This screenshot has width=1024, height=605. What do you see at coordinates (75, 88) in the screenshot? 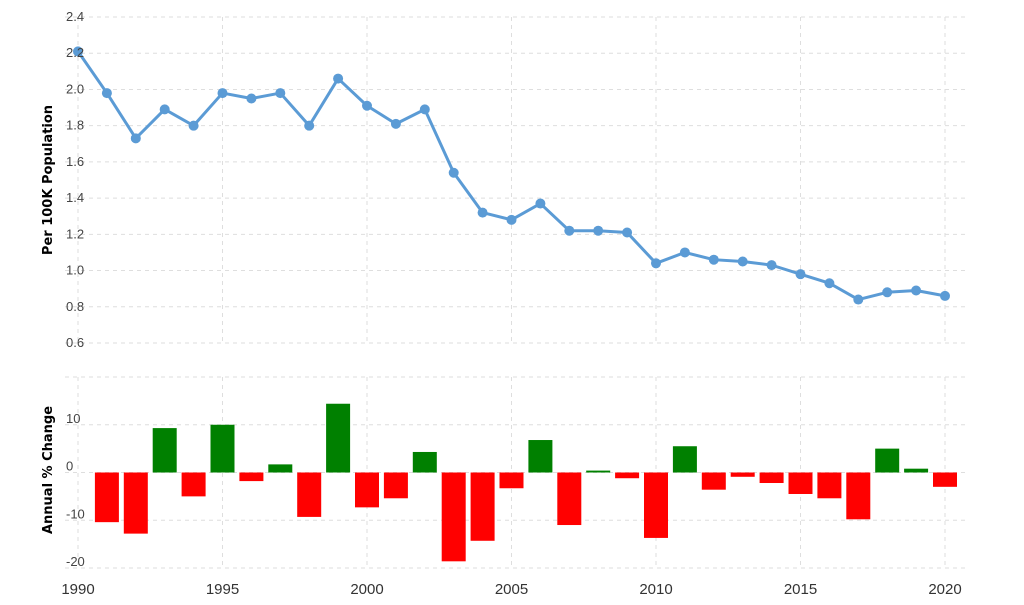
I see `y-tick-label: 2.0` at bounding box center [75, 88].